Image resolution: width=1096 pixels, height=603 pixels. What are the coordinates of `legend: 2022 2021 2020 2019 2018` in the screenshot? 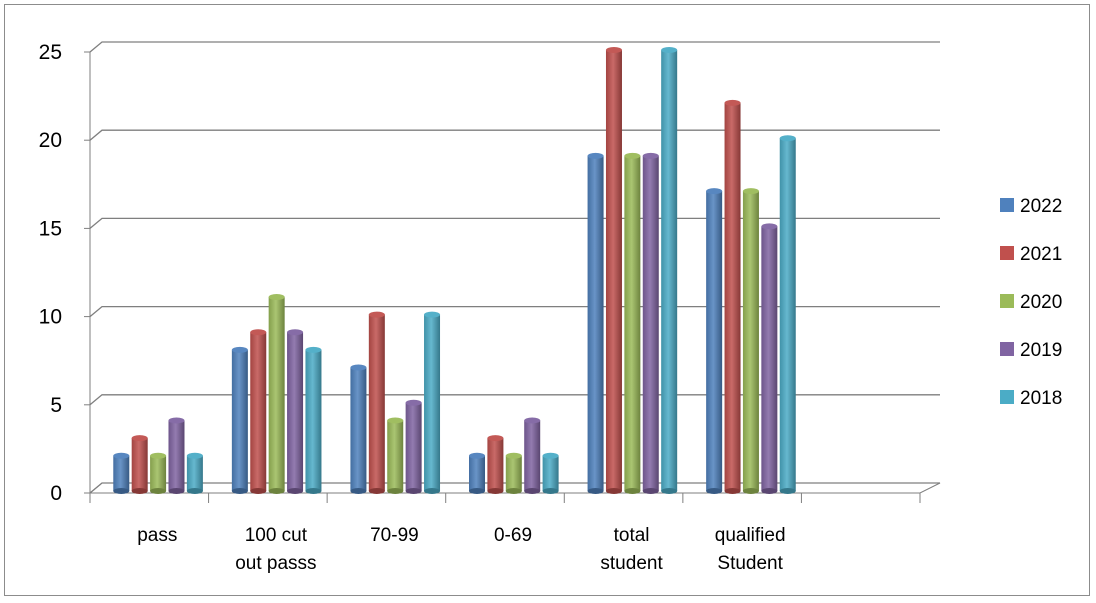 It's located at (1031, 302).